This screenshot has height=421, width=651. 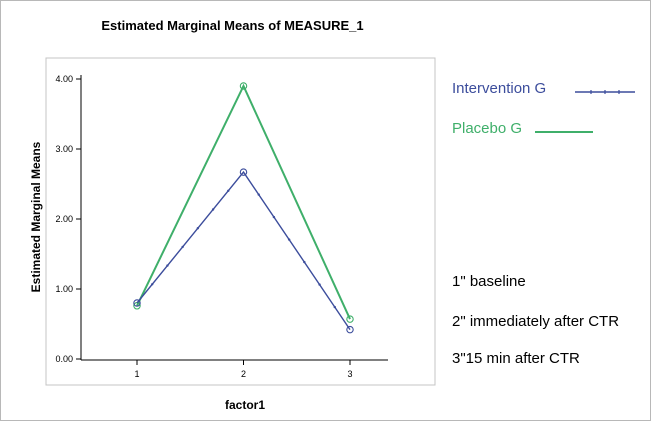 I want to click on y-tick-label: 4.00, so click(x=64, y=79).